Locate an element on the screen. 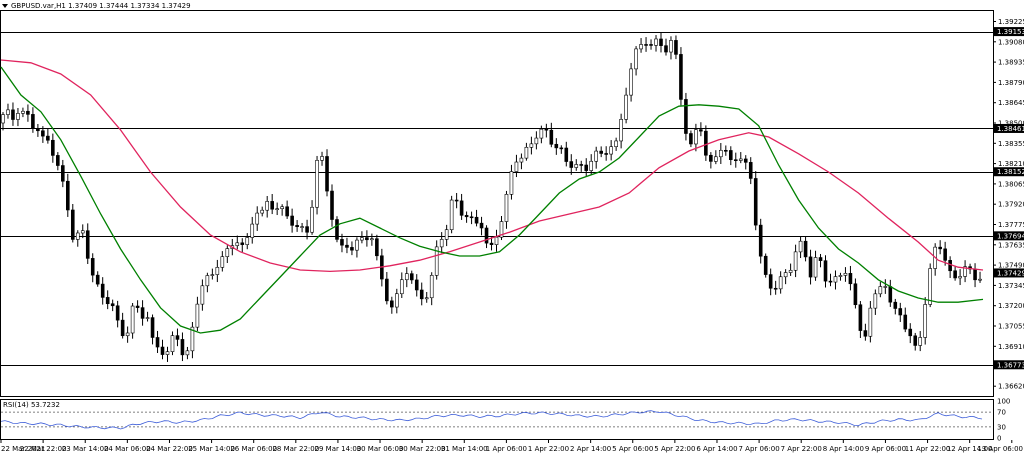 Image resolution: width=1024 pixels, height=458 pixels. price-axis-label: 1.38645 is located at coordinates (1011, 103).